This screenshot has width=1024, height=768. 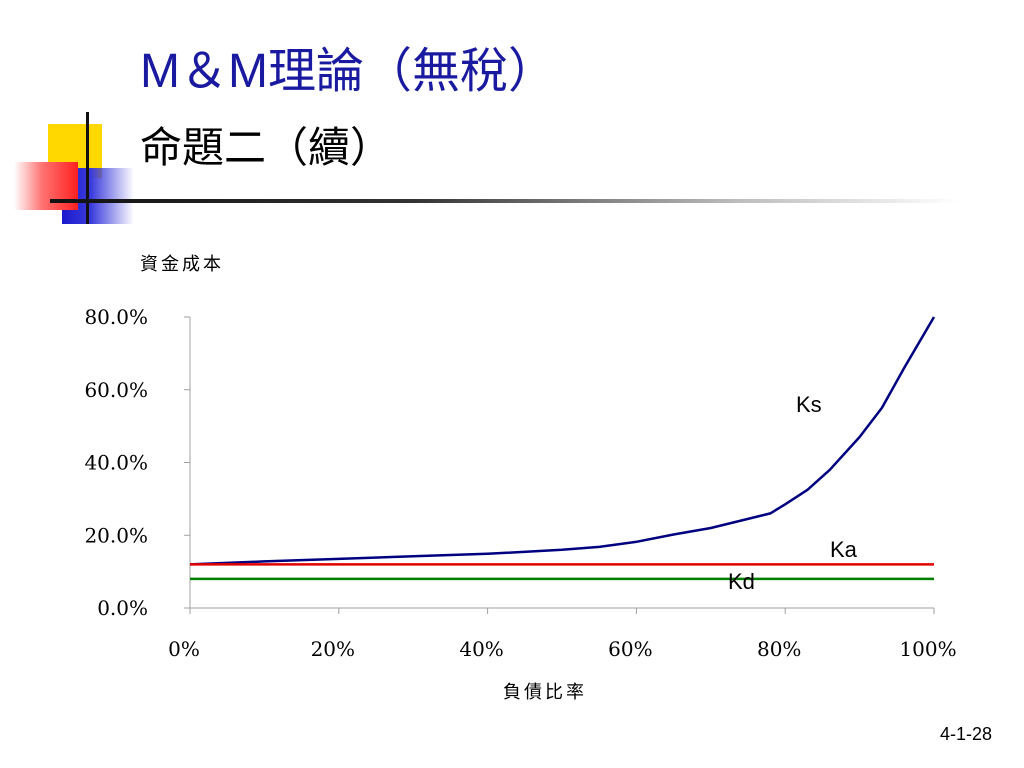 What do you see at coordinates (545, 692) in the screenshot?
I see `x-axis-label: 負債比率` at bounding box center [545, 692].